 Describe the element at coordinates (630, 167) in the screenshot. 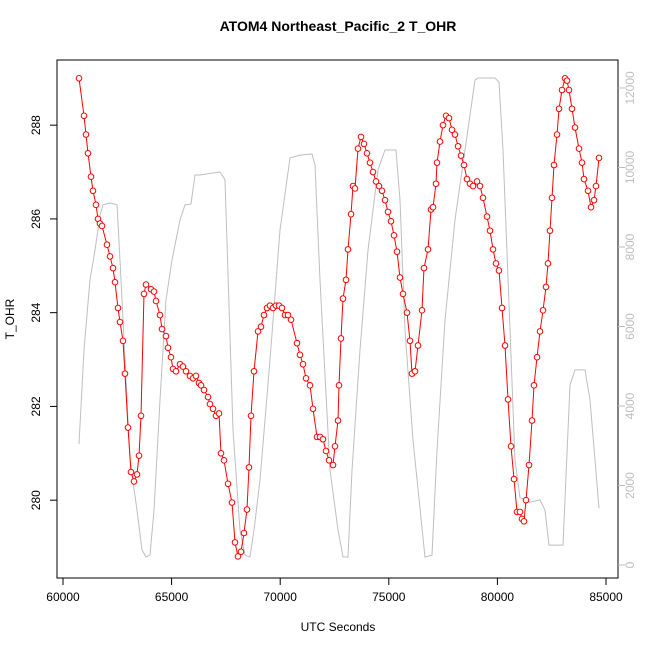

I see `y2-tick-label: 10000` at that location.